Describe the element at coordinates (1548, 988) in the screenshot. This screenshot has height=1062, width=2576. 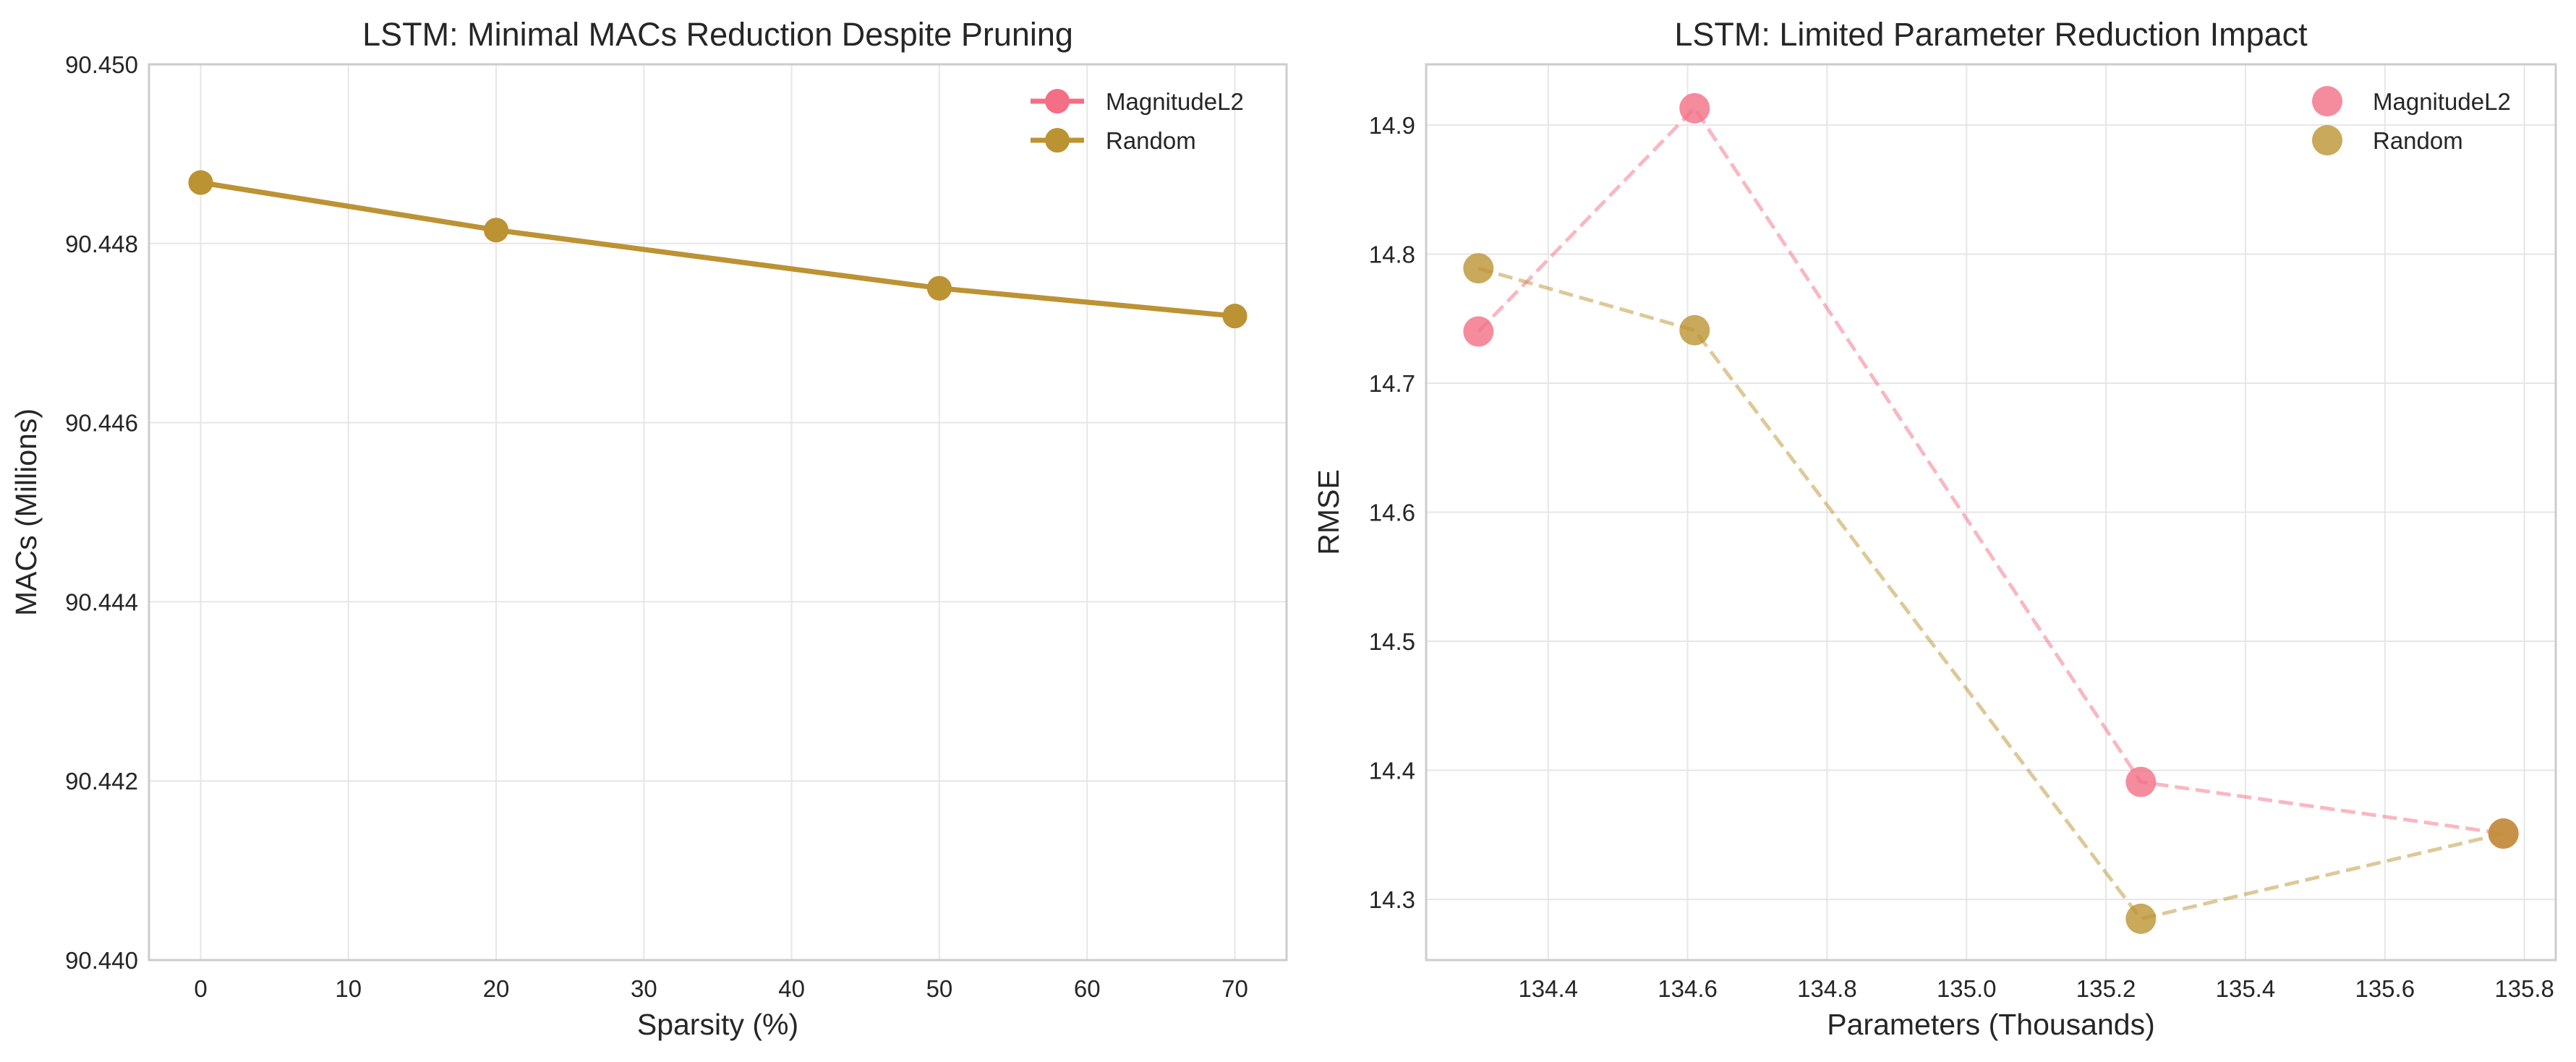
I see `x-tick-label: 134.4` at that location.